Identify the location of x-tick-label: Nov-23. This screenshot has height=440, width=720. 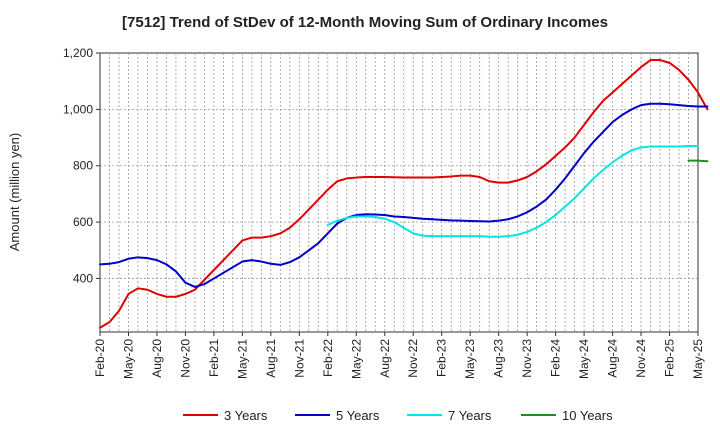
(527, 358).